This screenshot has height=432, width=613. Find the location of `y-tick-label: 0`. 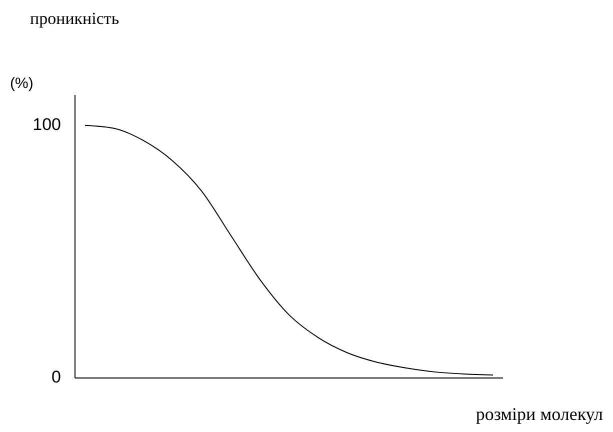

y-tick-label: 0 is located at coordinates (56, 376).